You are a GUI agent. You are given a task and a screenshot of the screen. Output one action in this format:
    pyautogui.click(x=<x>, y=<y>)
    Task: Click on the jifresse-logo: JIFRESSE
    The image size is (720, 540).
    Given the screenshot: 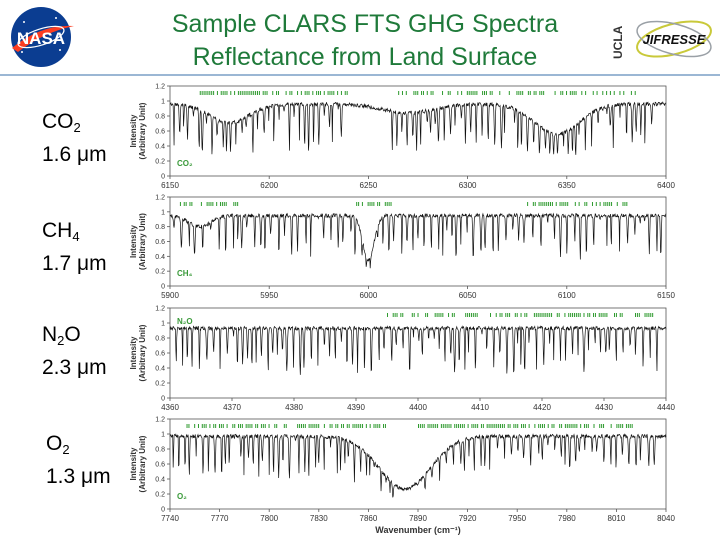 What is the action you would take?
    pyautogui.click(x=674, y=39)
    